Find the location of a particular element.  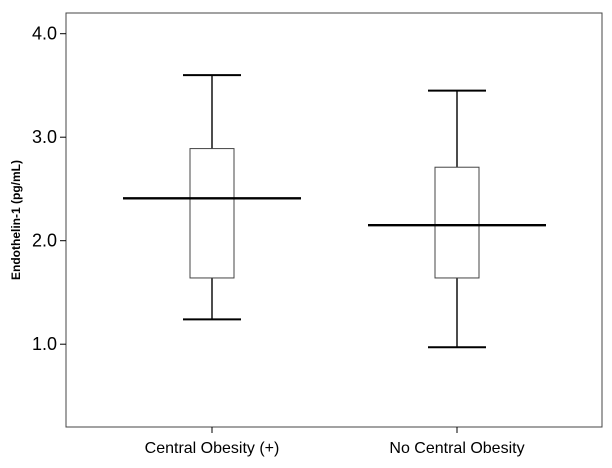

y-axis-ticks: 1.0 2.0 3.0 4.0 is located at coordinates (49, 189).